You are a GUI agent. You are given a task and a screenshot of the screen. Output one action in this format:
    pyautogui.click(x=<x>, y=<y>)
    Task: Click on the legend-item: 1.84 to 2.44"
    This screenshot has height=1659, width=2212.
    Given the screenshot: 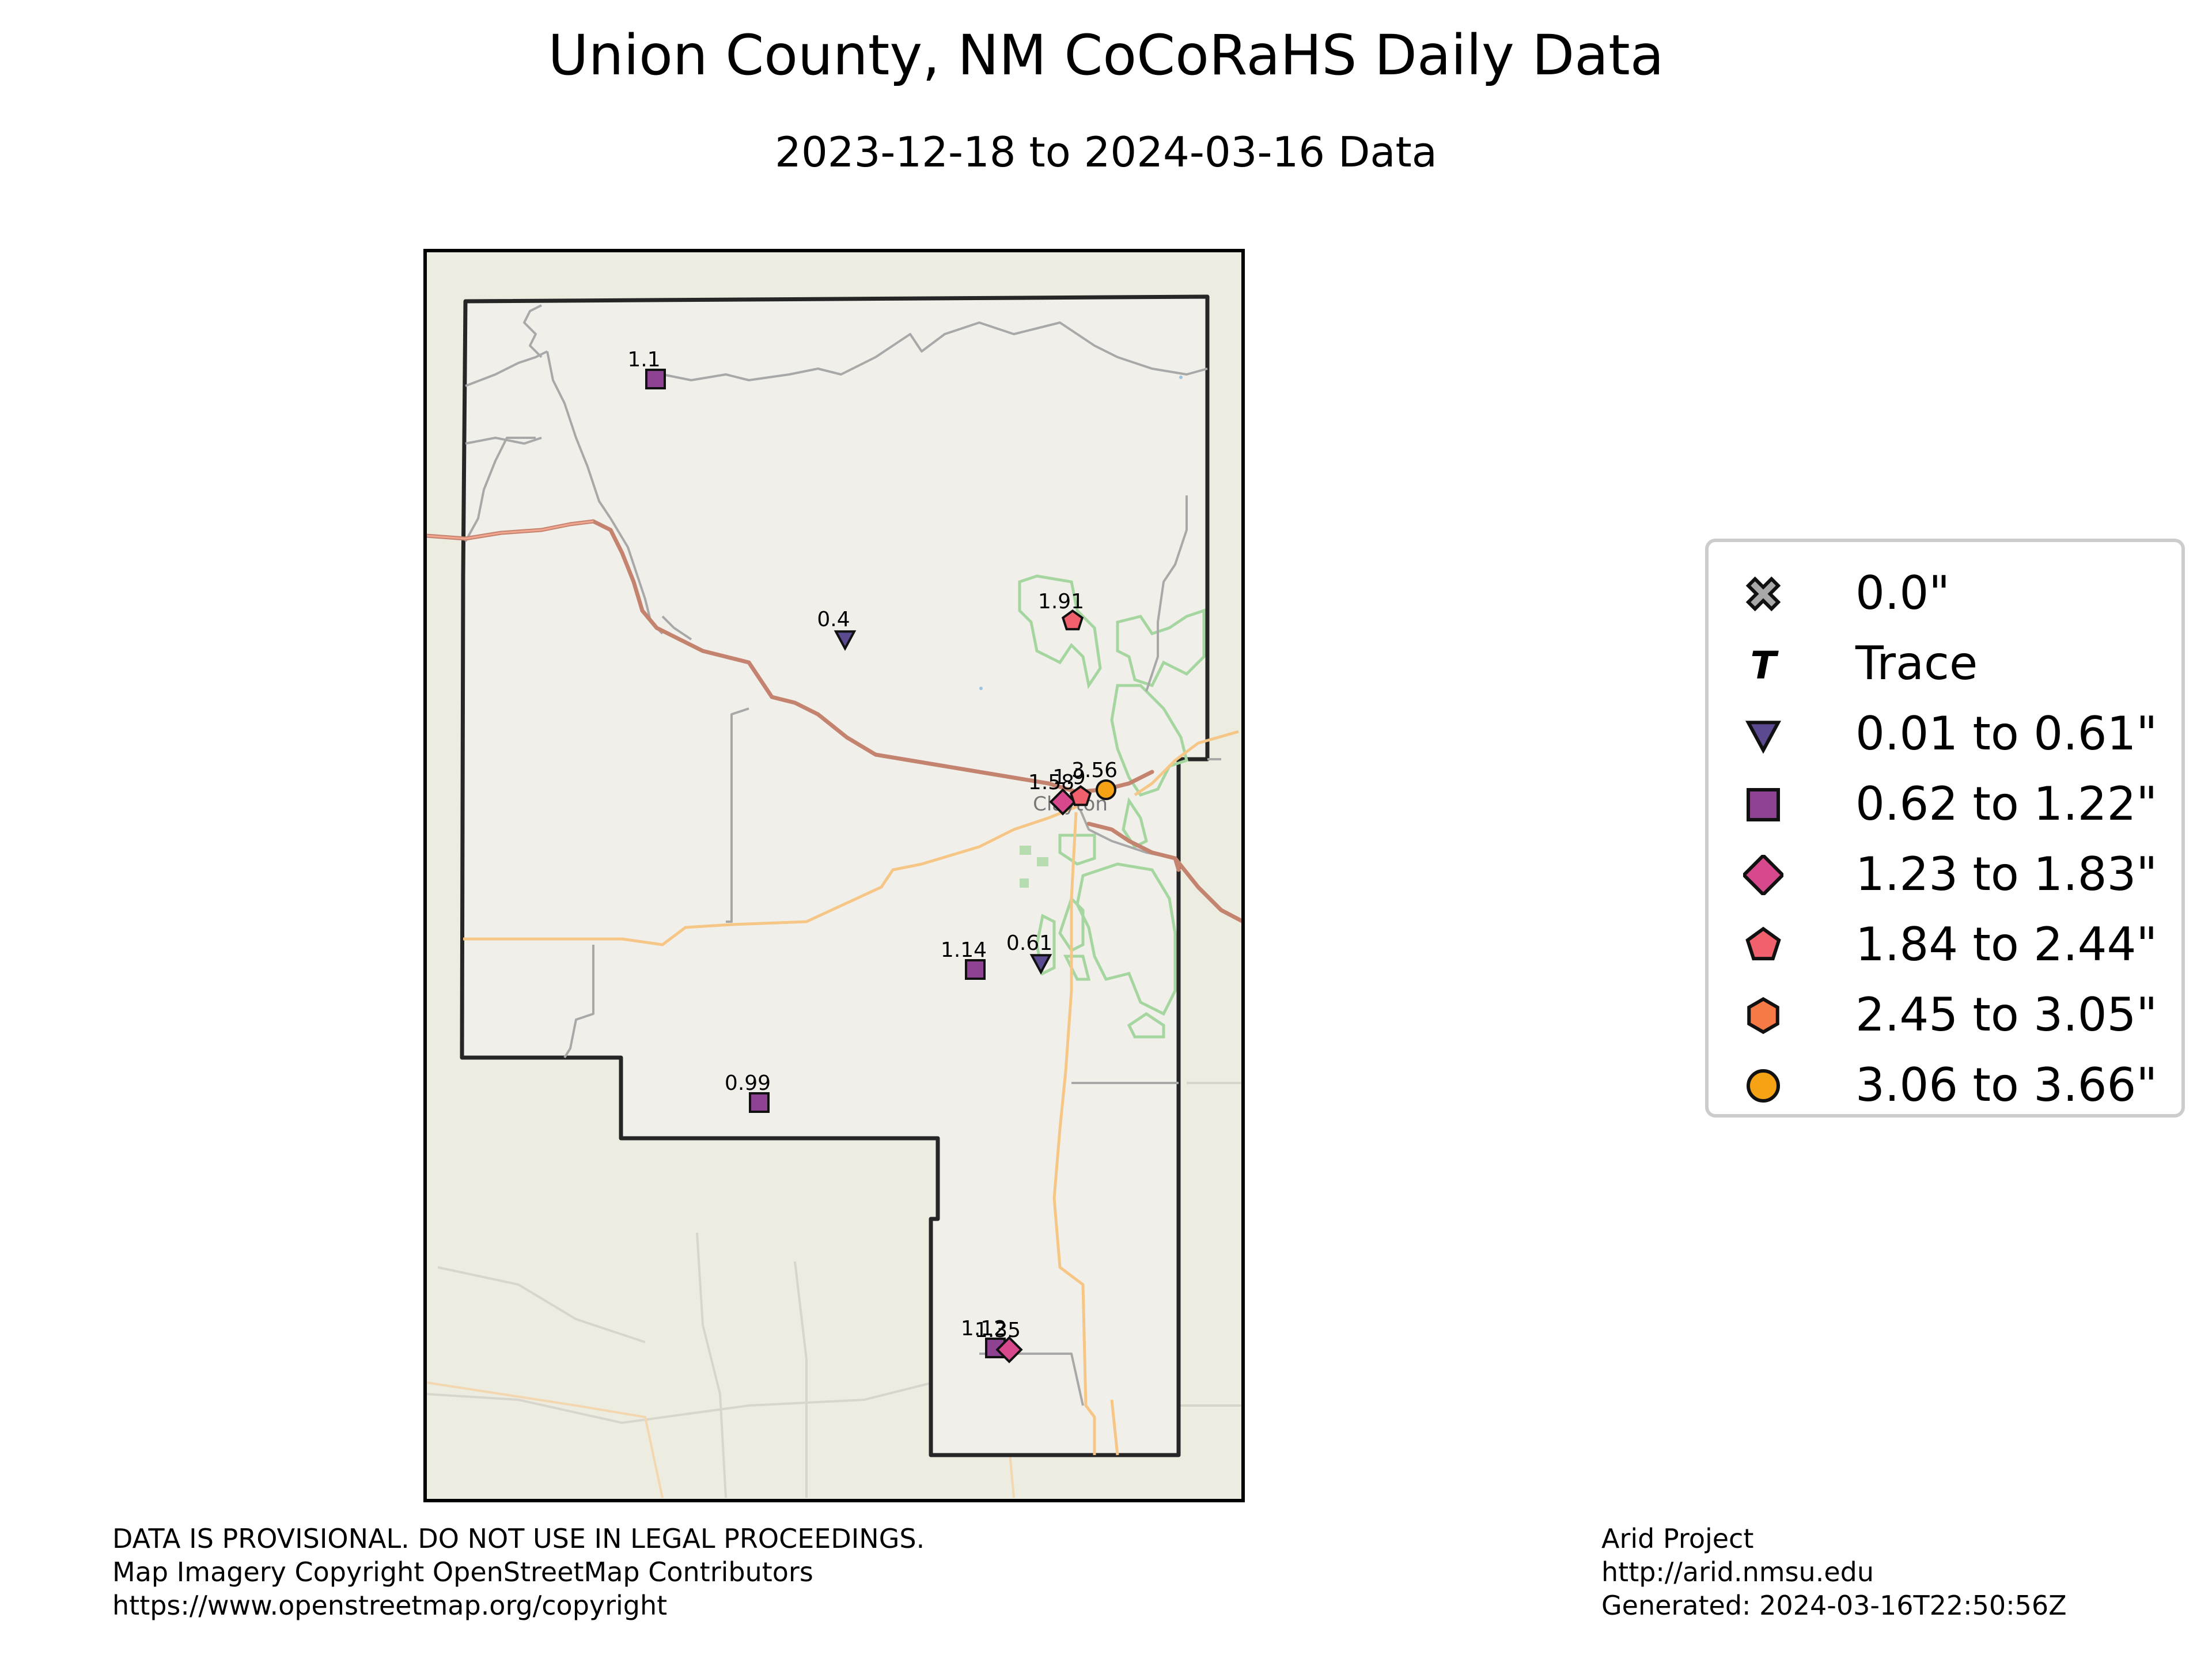 What is the action you would take?
    pyautogui.click(x=1945, y=945)
    